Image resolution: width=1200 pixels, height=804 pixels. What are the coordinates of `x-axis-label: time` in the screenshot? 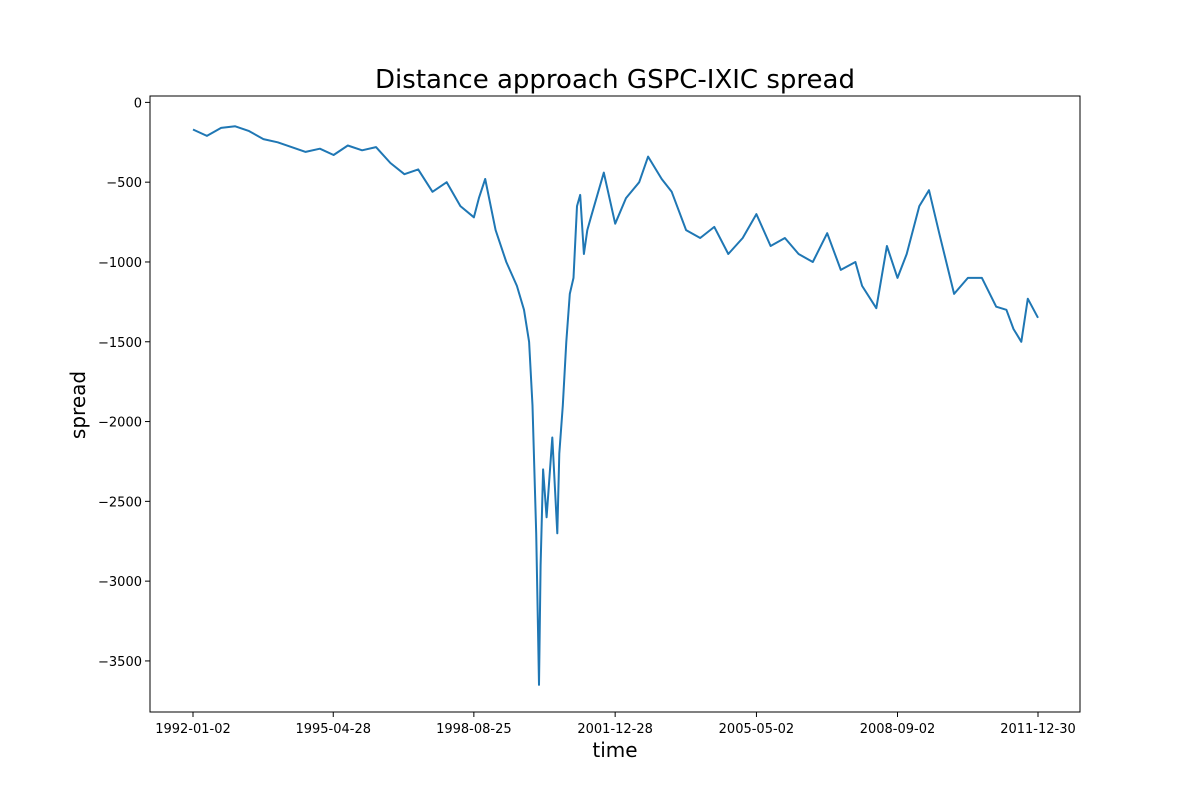 It's located at (614, 750).